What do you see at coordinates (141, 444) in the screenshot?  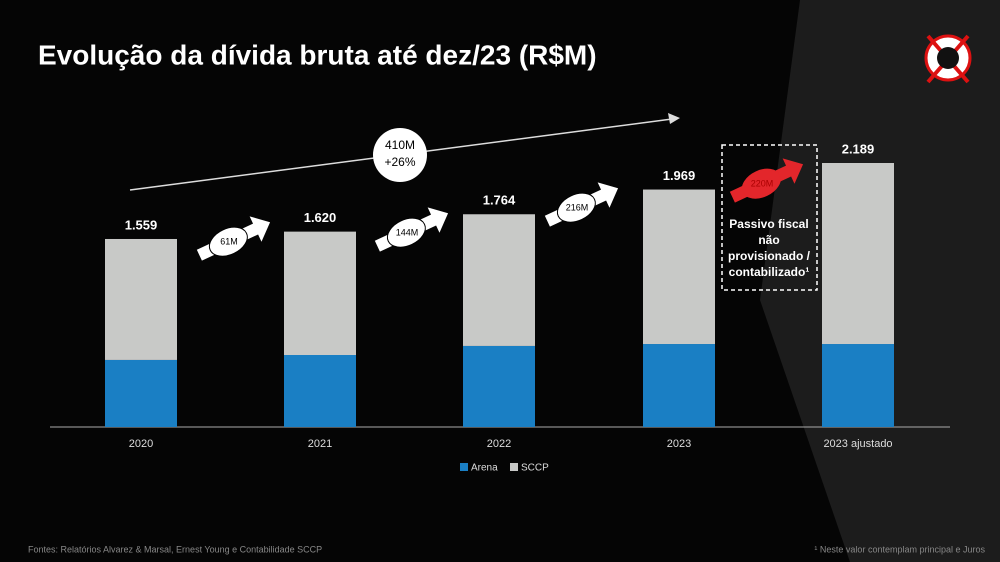 I see `x-tick-label: 2020` at bounding box center [141, 444].